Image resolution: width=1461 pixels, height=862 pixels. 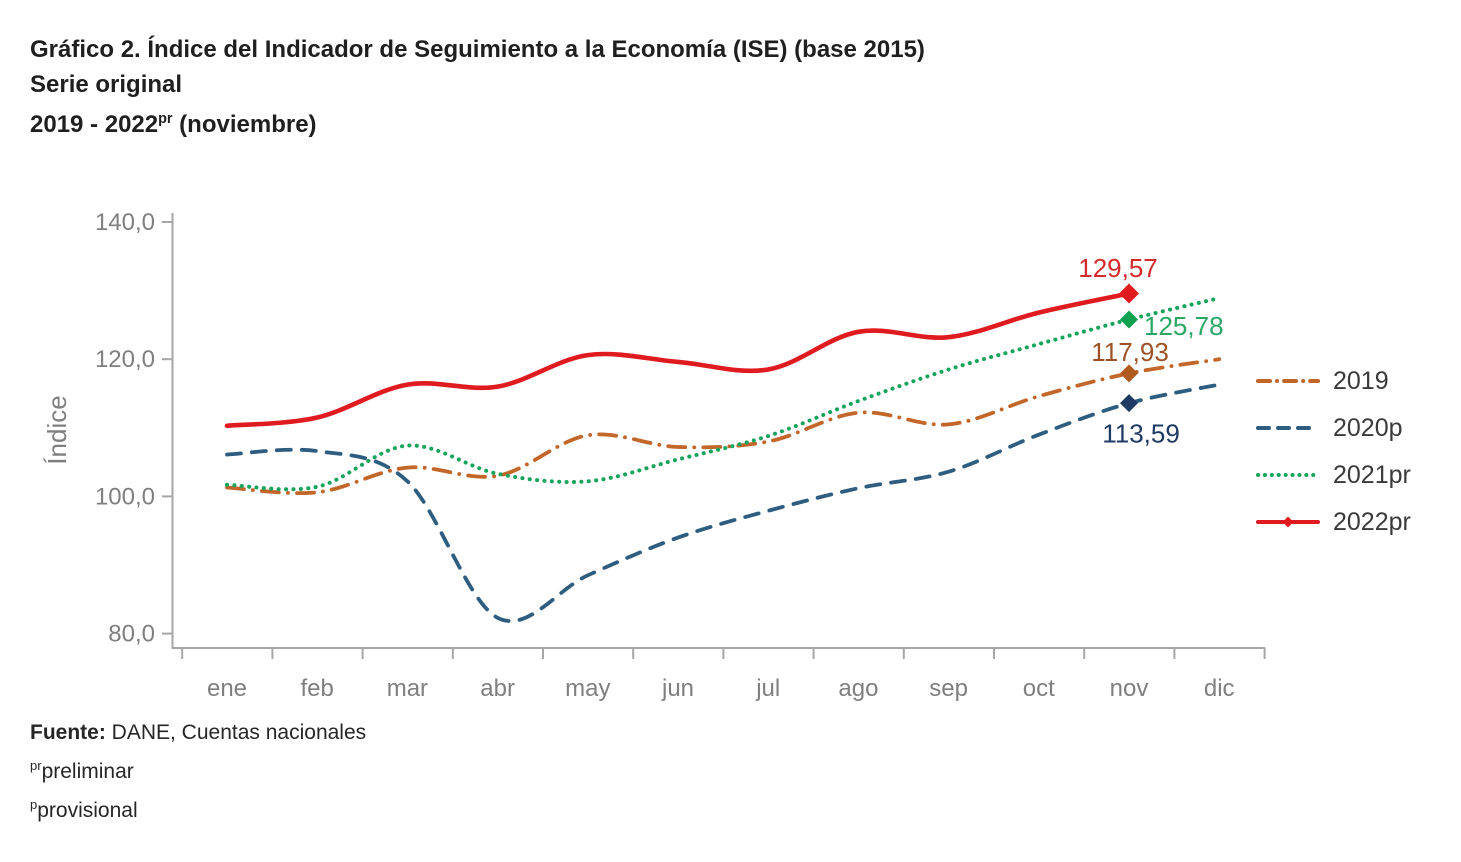 I want to click on svg-text: nov, so click(x=1129, y=688).